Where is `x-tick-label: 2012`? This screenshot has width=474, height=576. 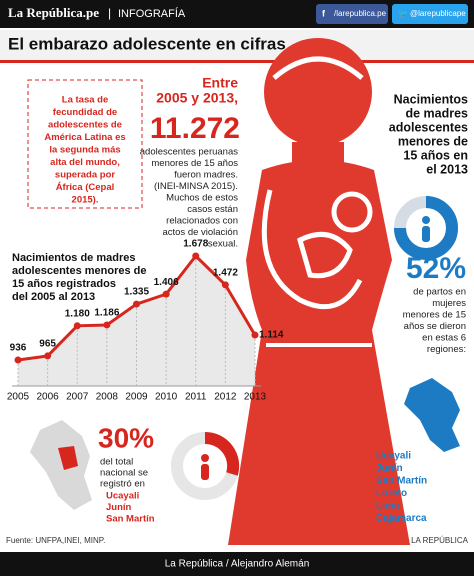 x-tick-label: 2012 is located at coordinates (225, 397).